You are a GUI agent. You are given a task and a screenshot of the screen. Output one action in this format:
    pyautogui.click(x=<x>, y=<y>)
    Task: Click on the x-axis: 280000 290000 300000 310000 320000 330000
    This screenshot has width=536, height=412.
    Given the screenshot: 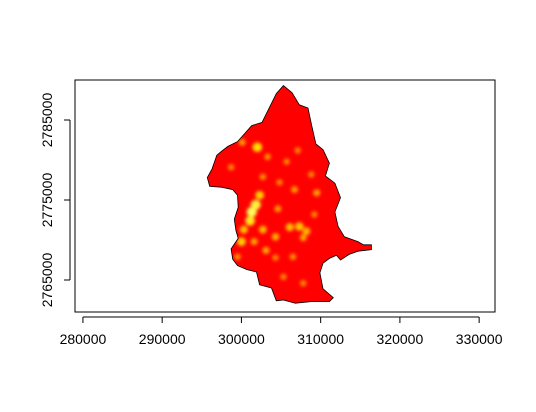 What is the action you would take?
    pyautogui.click(x=281, y=331)
    